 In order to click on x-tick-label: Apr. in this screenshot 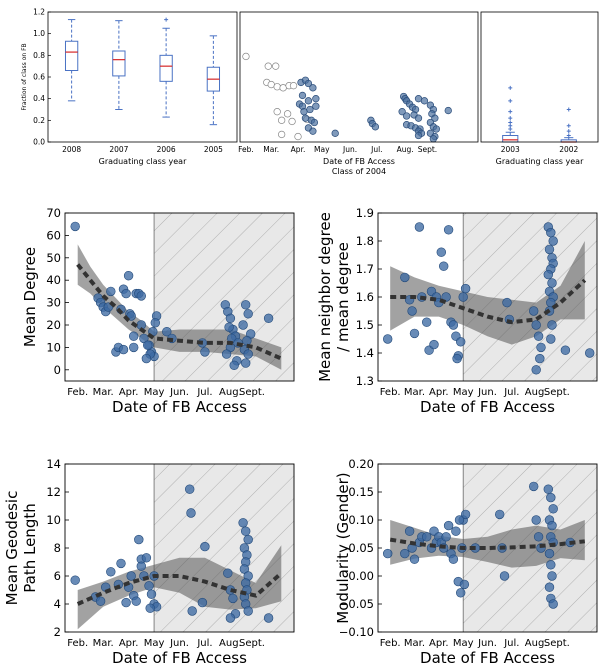, I will do `click(129, 392)`.